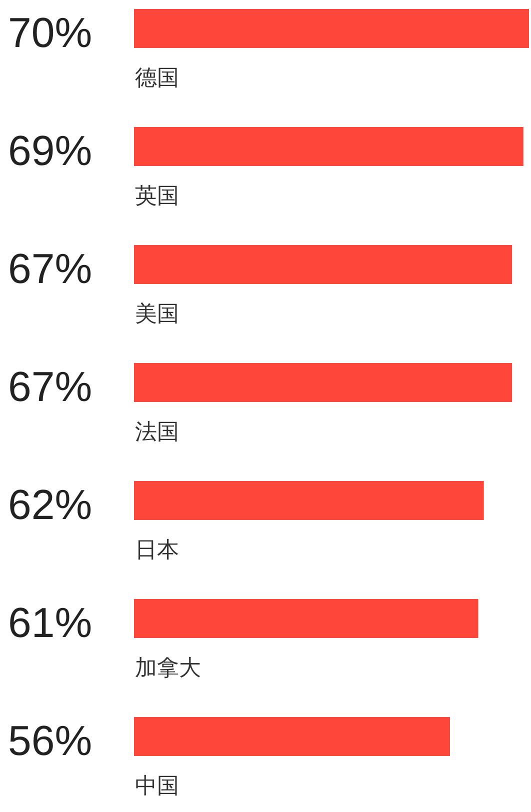  I want to click on y-tick-label: 美国, so click(157, 313).